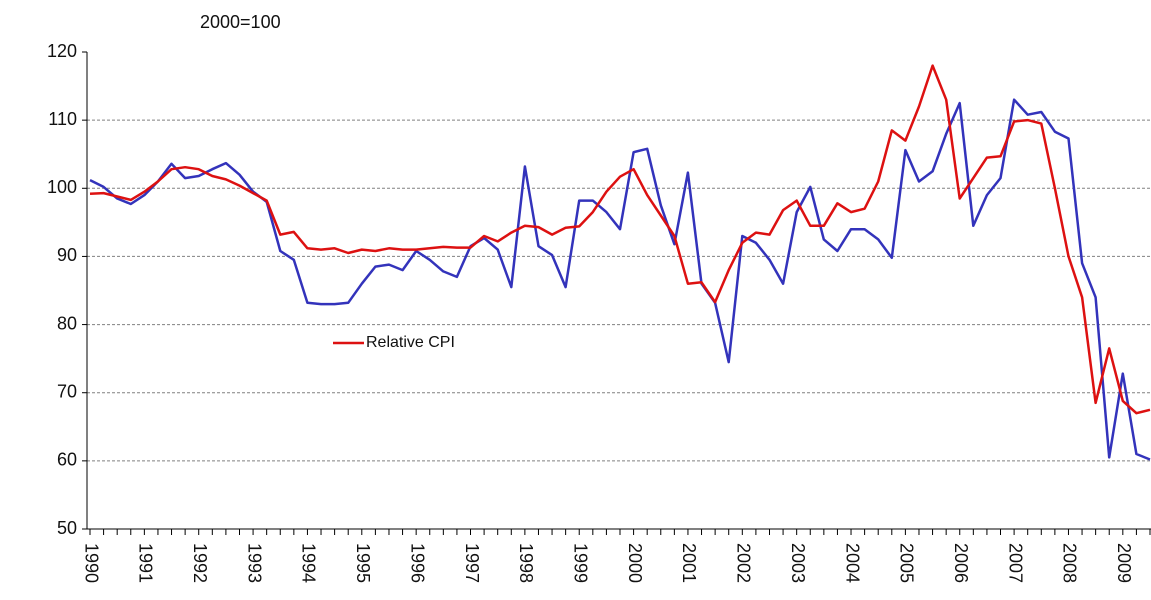 The width and height of the screenshot is (1151, 600). Describe the element at coordinates (309, 563) in the screenshot. I see `x-tick-label: 1994` at that location.